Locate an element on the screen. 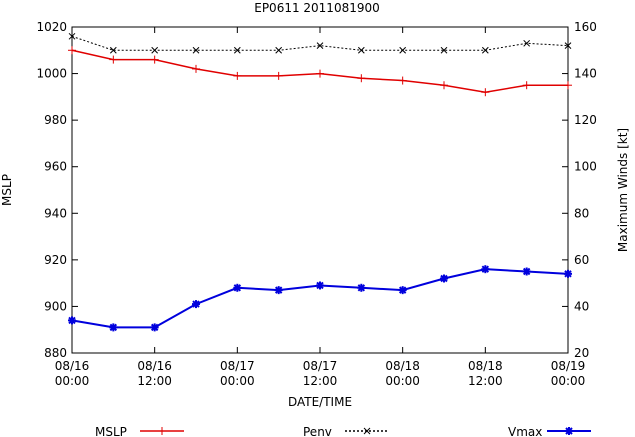  chart-title: EP0611 2011081900 is located at coordinates (317, 8).